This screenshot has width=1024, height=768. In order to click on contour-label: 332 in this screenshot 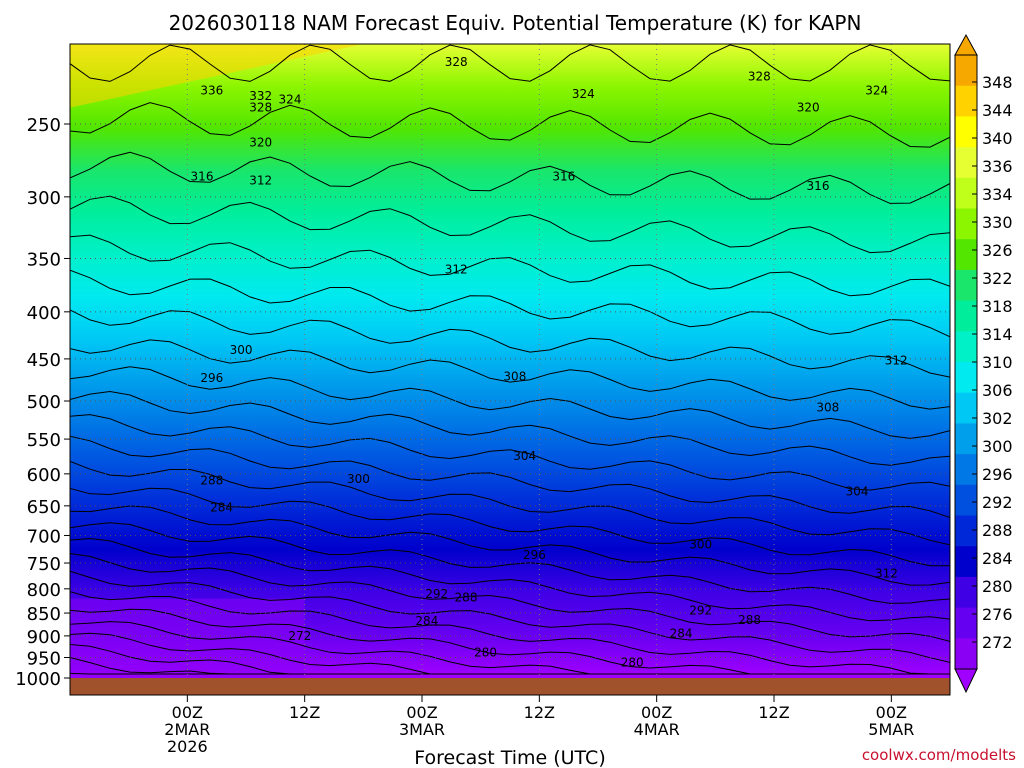, I will do `click(260, 96)`.